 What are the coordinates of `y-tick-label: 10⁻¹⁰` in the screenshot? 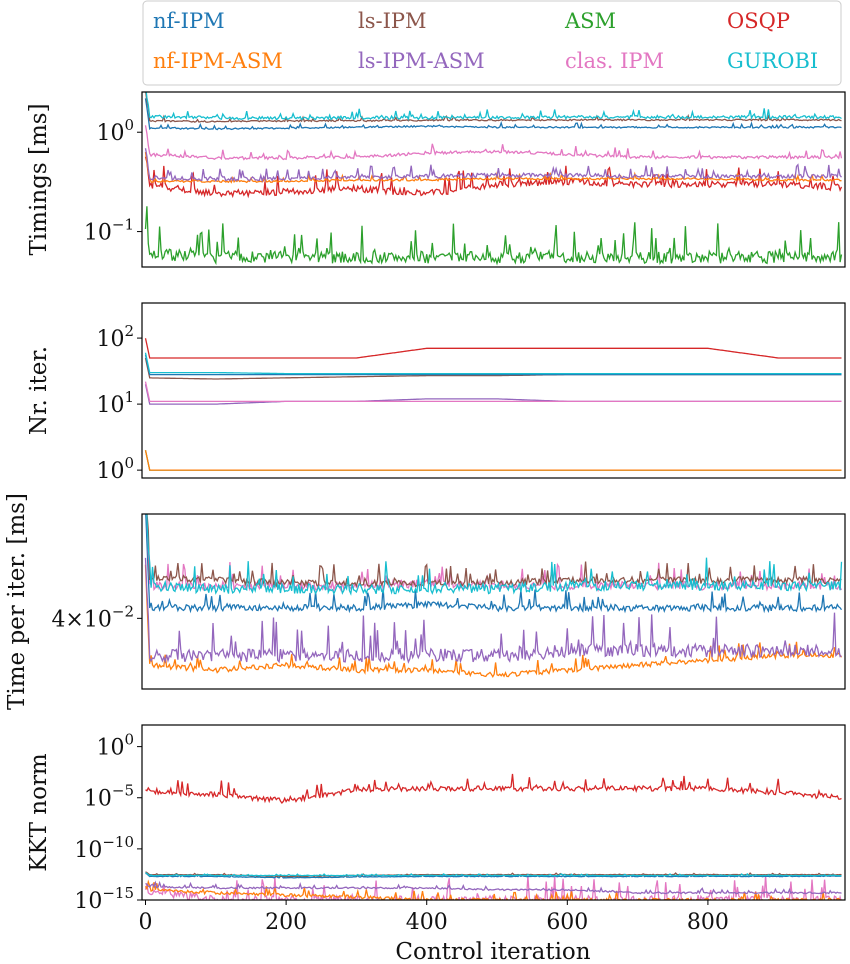 It's located at (104, 848).